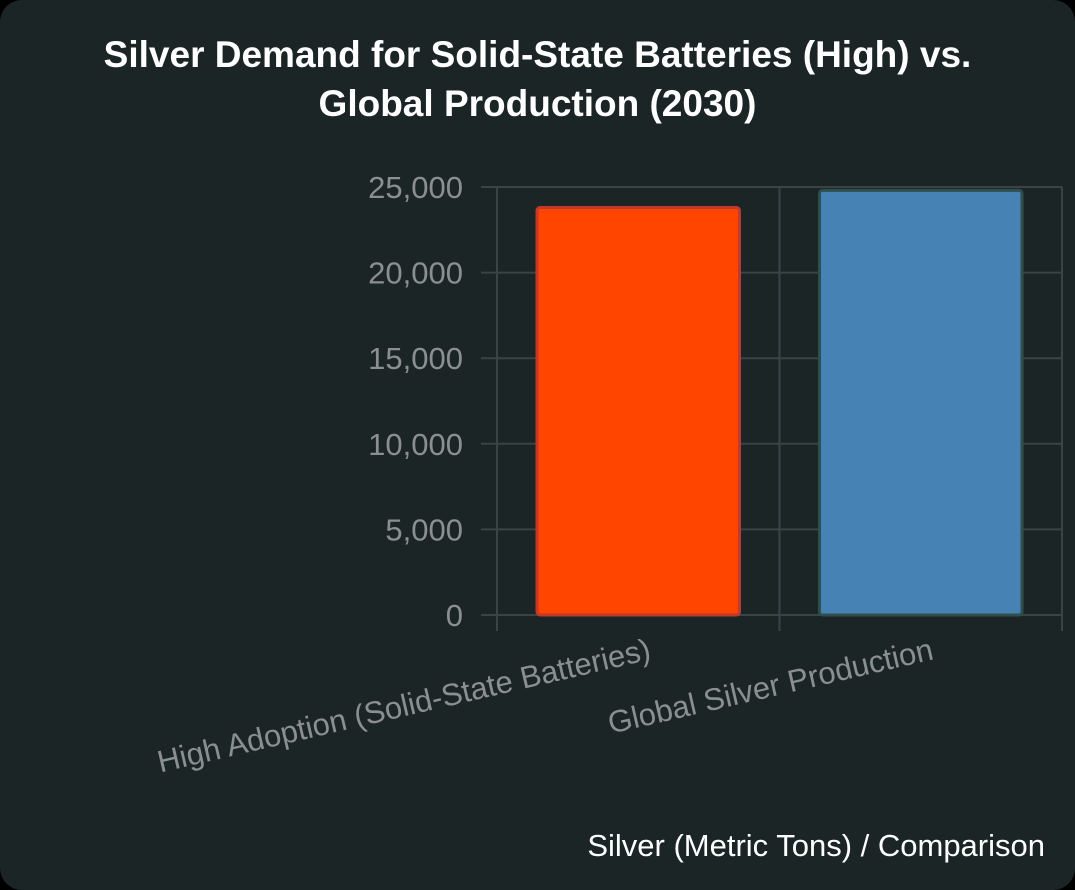 The image size is (1075, 890). Describe the element at coordinates (424, 529) in the screenshot. I see `y-tick-label: 5,000` at that location.